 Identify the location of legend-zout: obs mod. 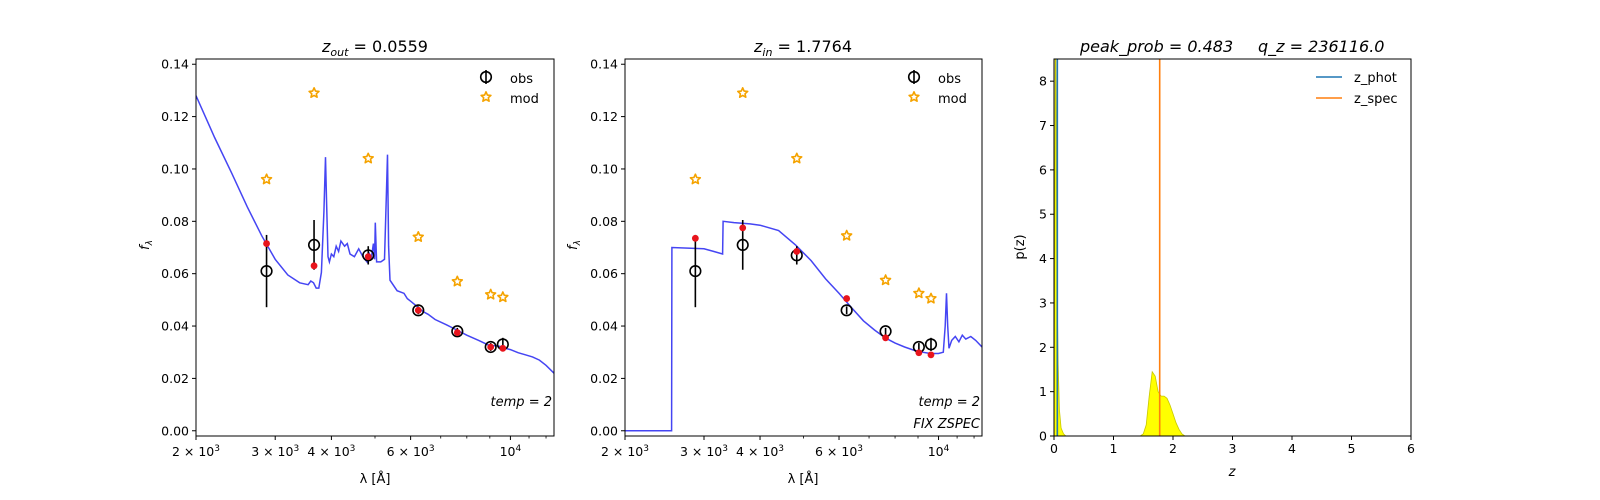
(524, 89).